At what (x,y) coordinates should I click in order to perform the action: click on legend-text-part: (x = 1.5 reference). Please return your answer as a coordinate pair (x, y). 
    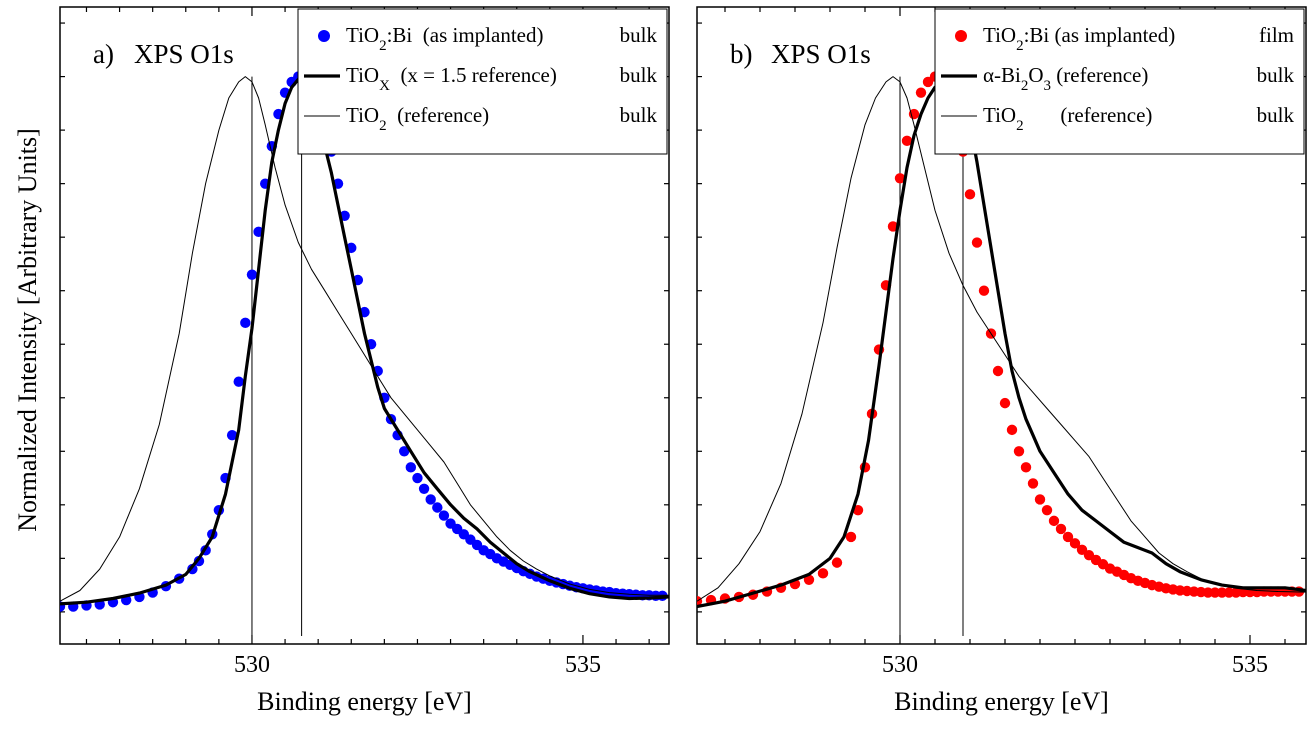
    Looking at the image, I should click on (473, 75).